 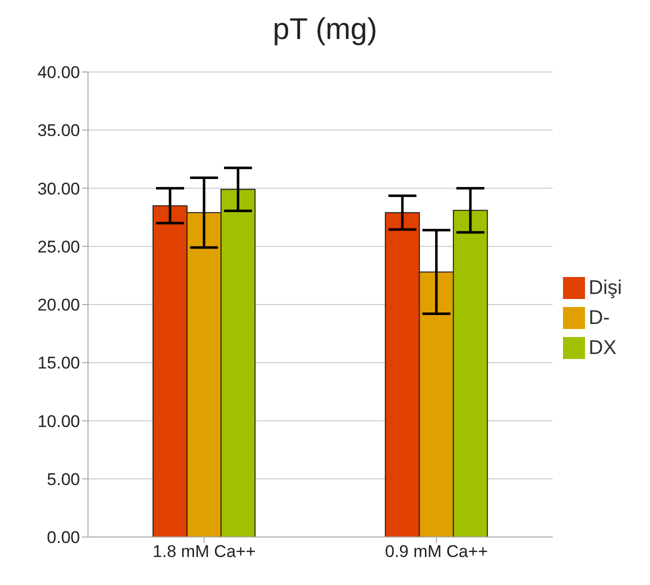 What do you see at coordinates (58, 130) in the screenshot?
I see `y-tick-label: 35.00` at bounding box center [58, 130].